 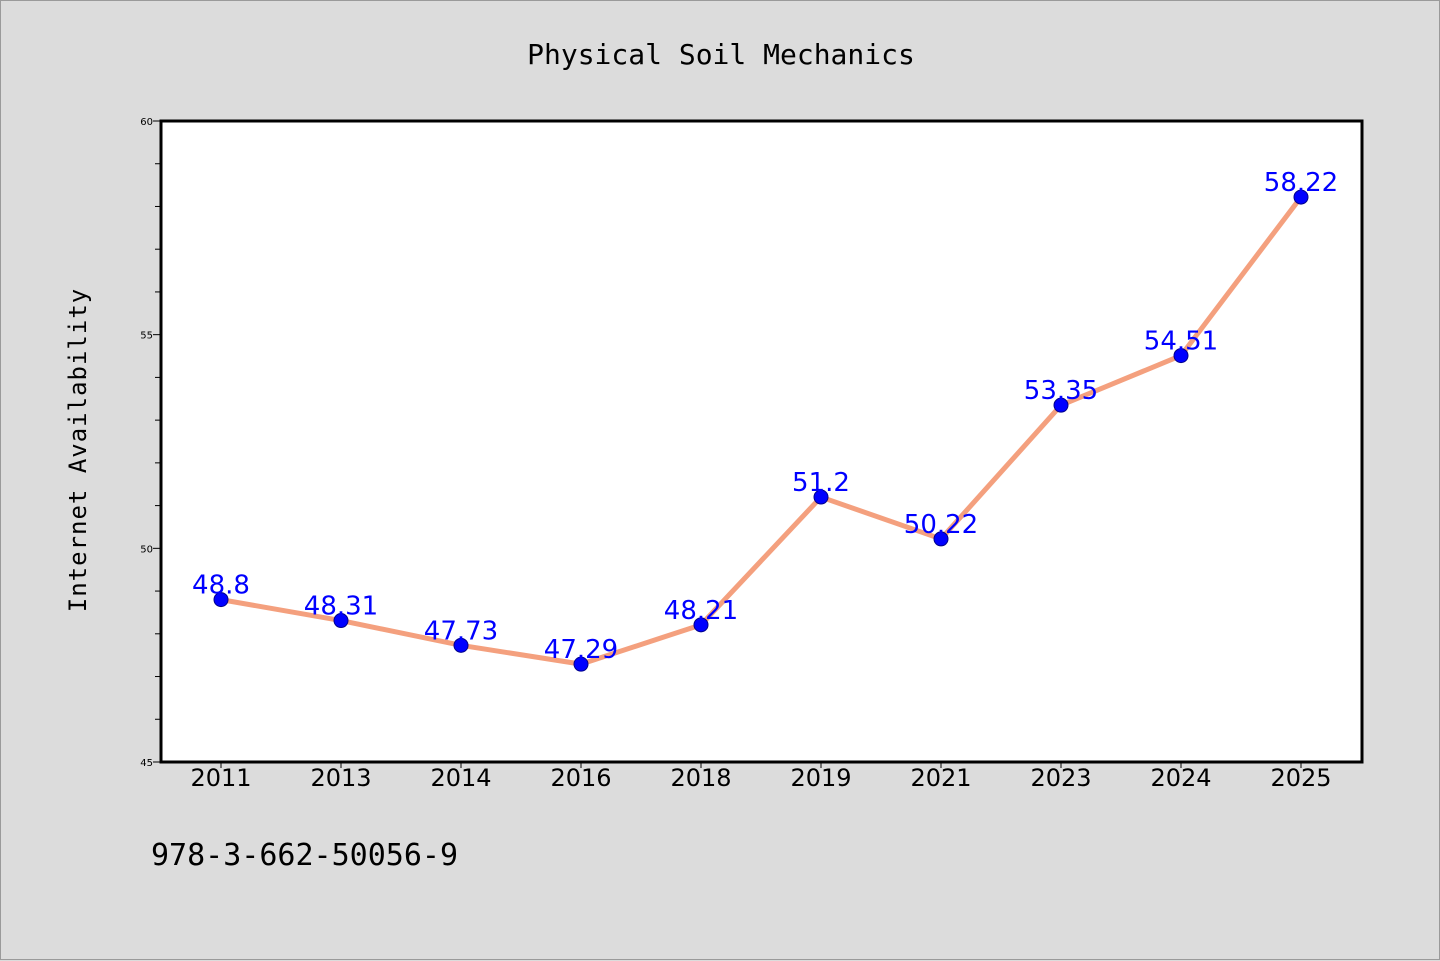 What do you see at coordinates (700, 778) in the screenshot?
I see `x-tick-label: 2018` at bounding box center [700, 778].